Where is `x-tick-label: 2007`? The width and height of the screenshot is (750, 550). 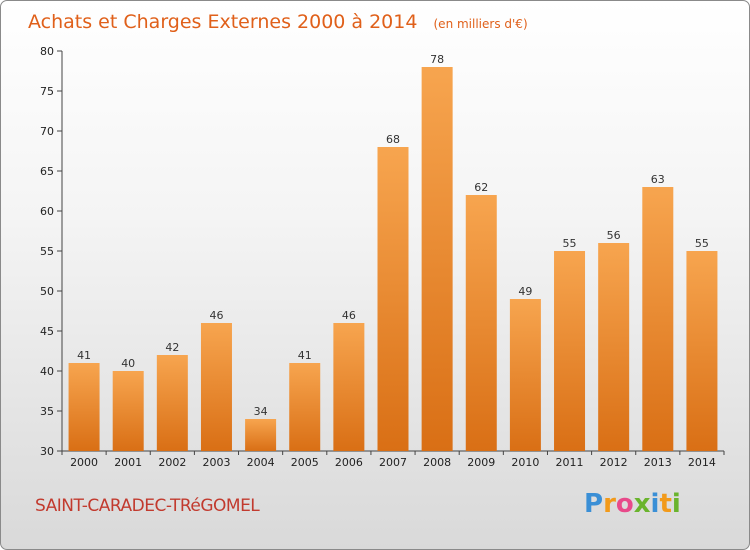
x-tick-label: 2007 is located at coordinates (393, 462).